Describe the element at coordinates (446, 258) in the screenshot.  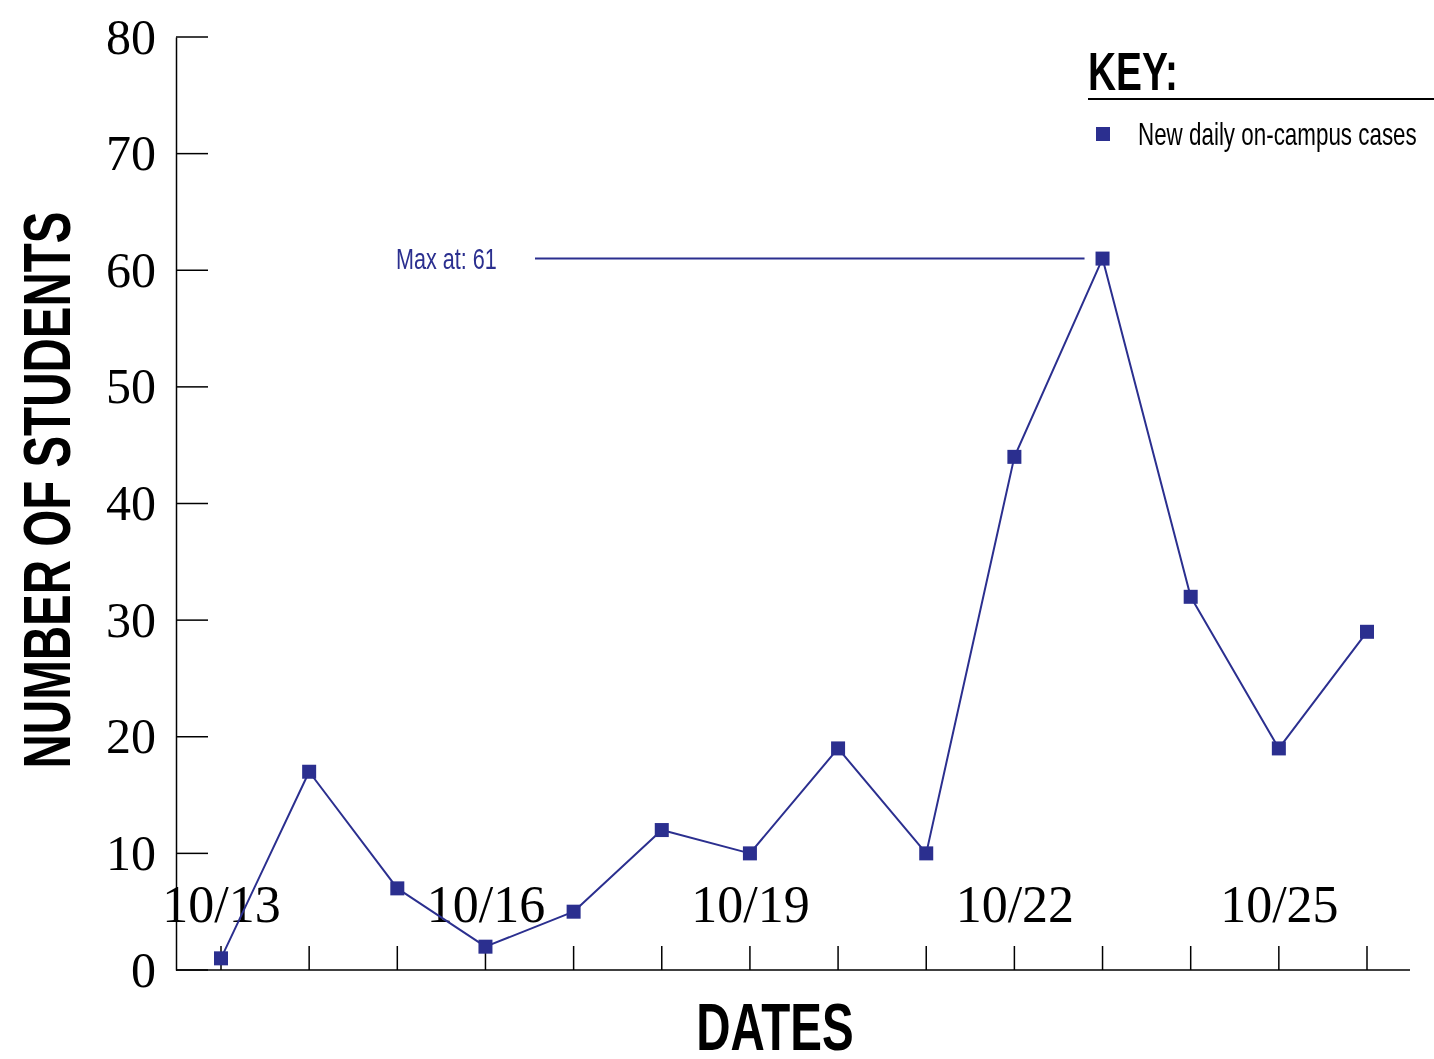
I see `ref-line-label: Max at: 61` at that location.